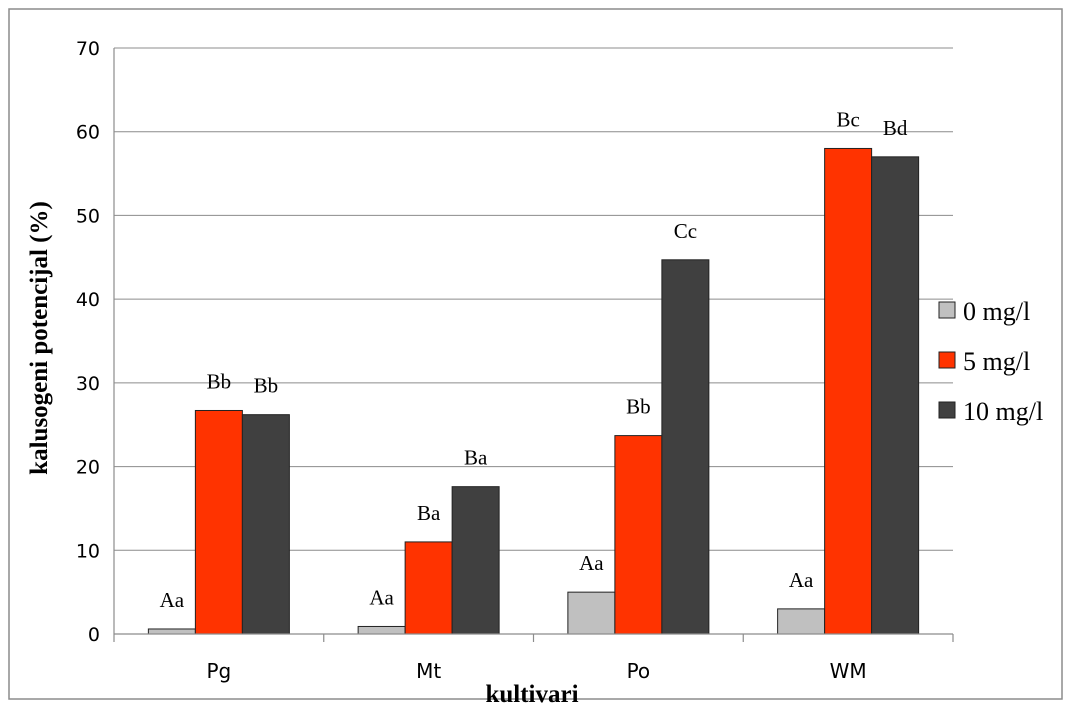  I want to click on y-axis-title: kalusogeni potencijal (%), so click(39, 338).